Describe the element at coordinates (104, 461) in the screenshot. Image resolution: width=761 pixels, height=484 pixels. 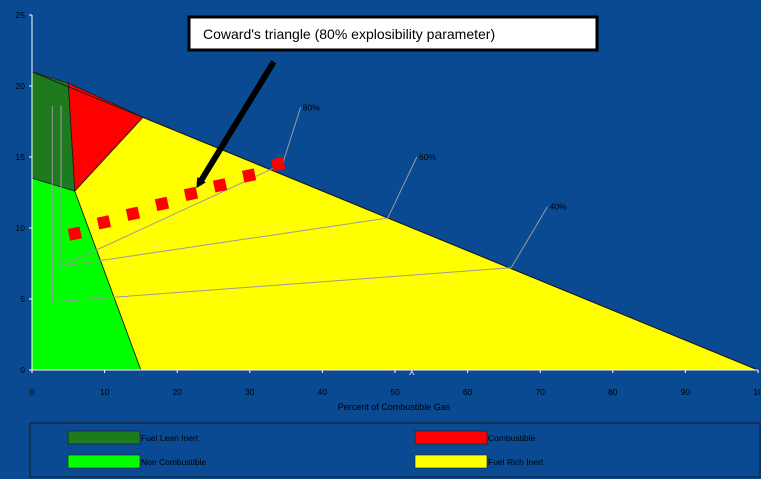
I see `legend-swatch-non-combustible` at that location.